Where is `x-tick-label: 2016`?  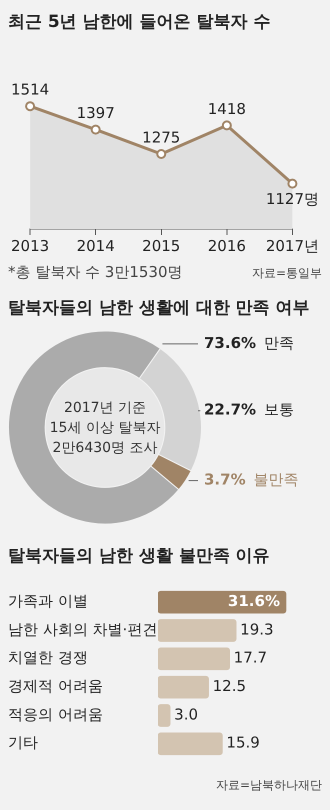
x-tick-label: 2016 is located at coordinates (227, 245).